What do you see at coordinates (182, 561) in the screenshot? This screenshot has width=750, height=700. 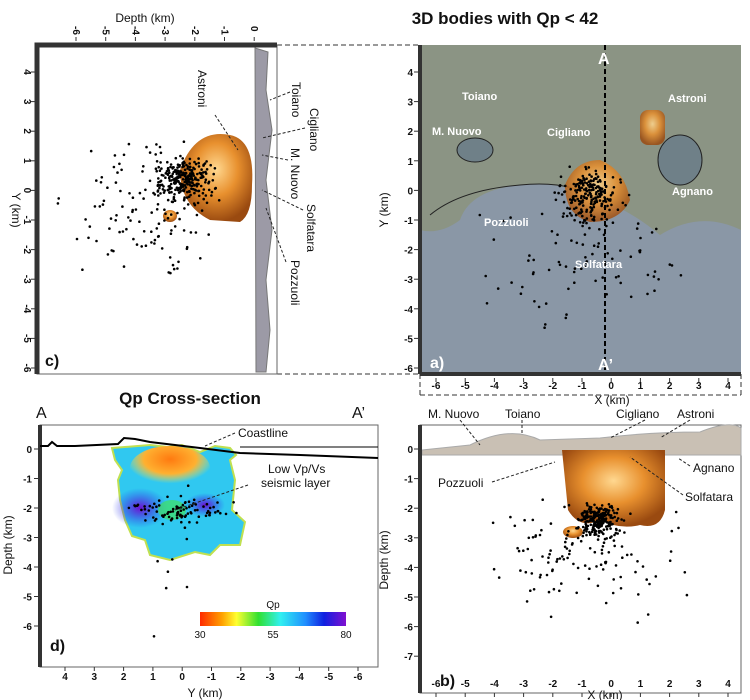 I see `panel-d-seismicity` at bounding box center [182, 561].